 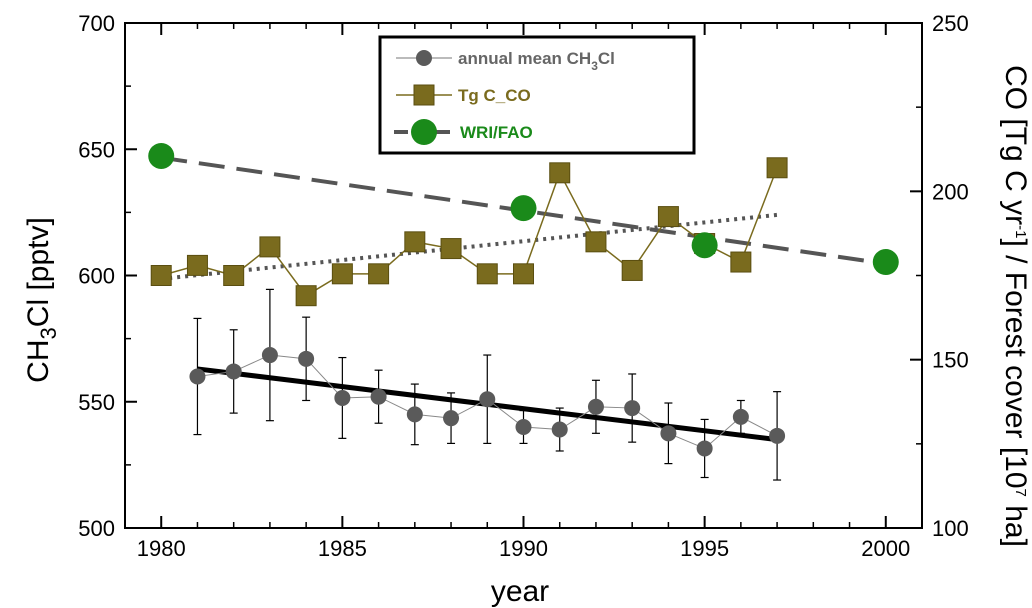 What do you see at coordinates (1015, 145) in the screenshot?
I see `y2-axis-title-pre: CO [Tg C yr` at bounding box center [1015, 145].